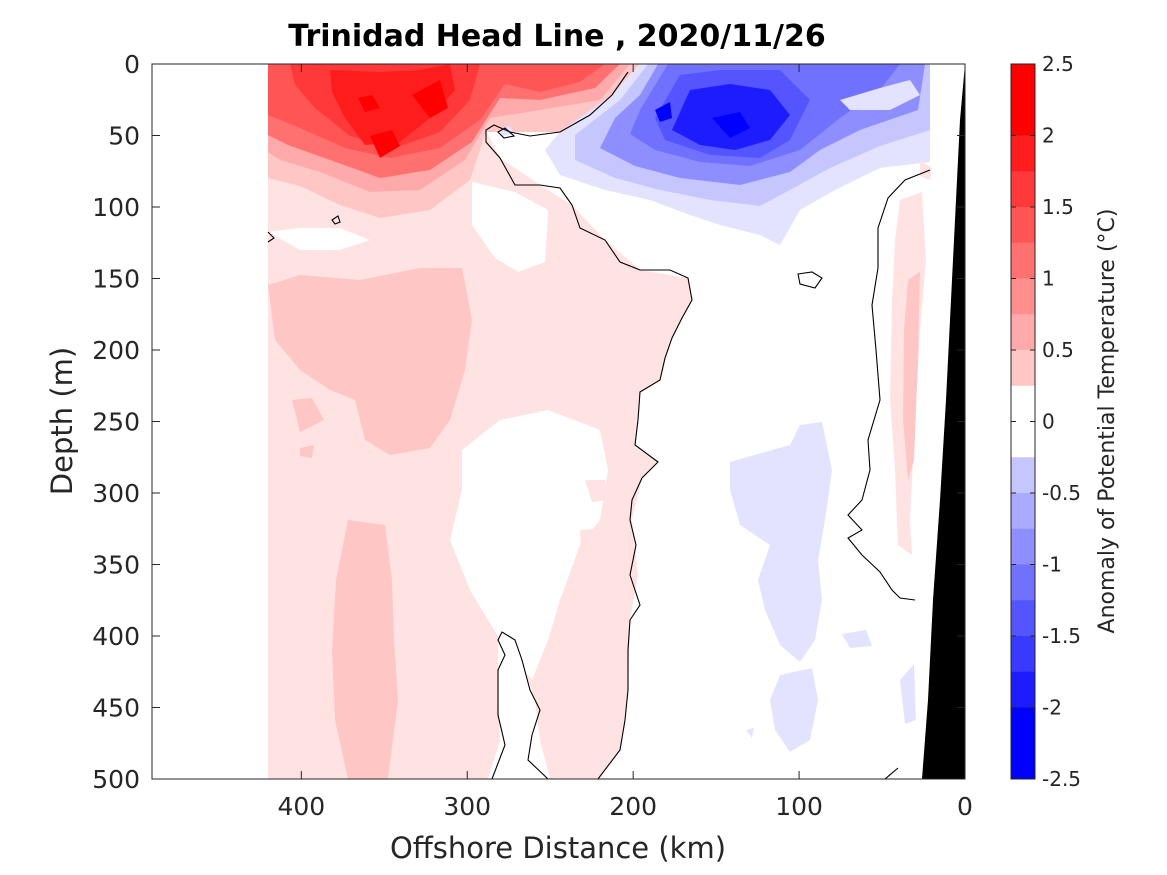  Describe the element at coordinates (889, 385) in the screenshot. I see `zero-contour-nearshore` at that location.